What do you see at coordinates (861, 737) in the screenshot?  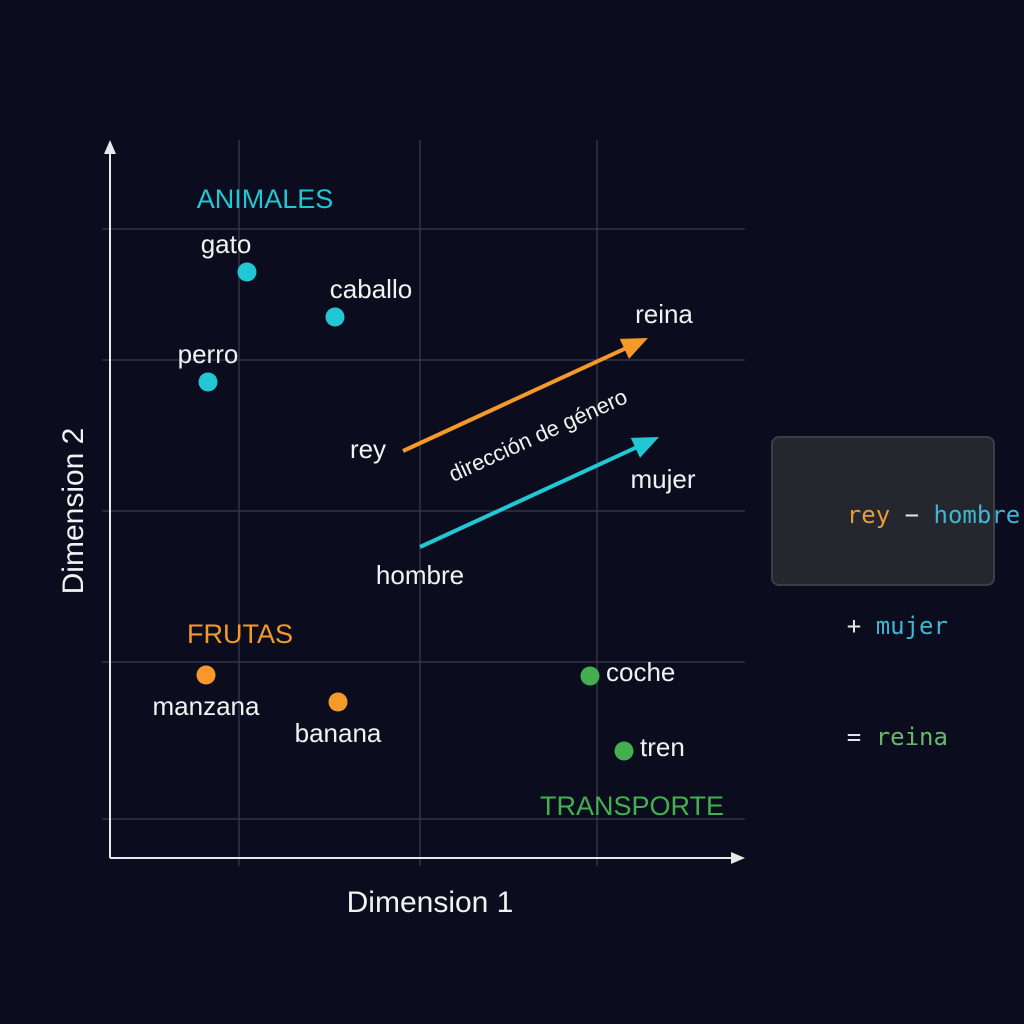 I see `code-token: =` at bounding box center [861, 737].